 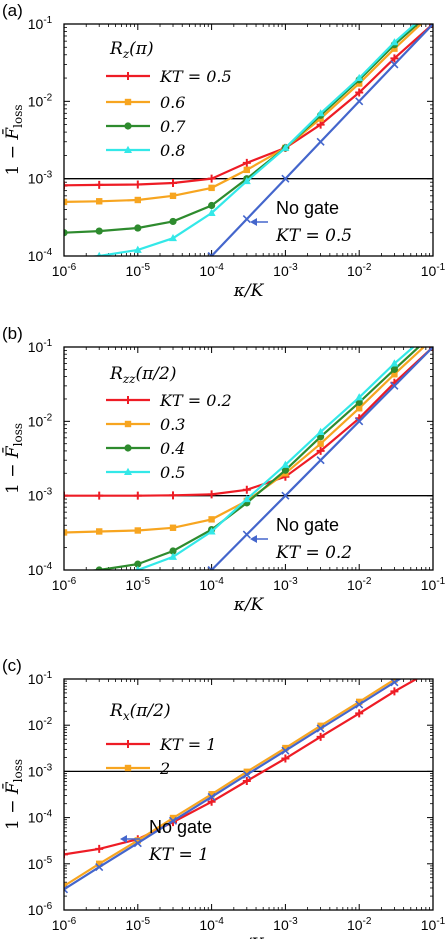 What do you see at coordinates (285, 924) in the screenshot?
I see `x-tick-label: 10⁻³` at bounding box center [285, 924].